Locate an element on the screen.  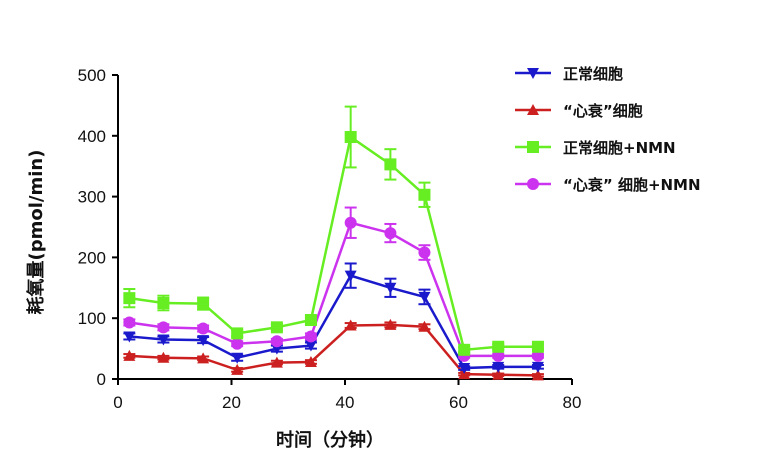
x-tick-label: 60 is located at coordinates (458, 402).